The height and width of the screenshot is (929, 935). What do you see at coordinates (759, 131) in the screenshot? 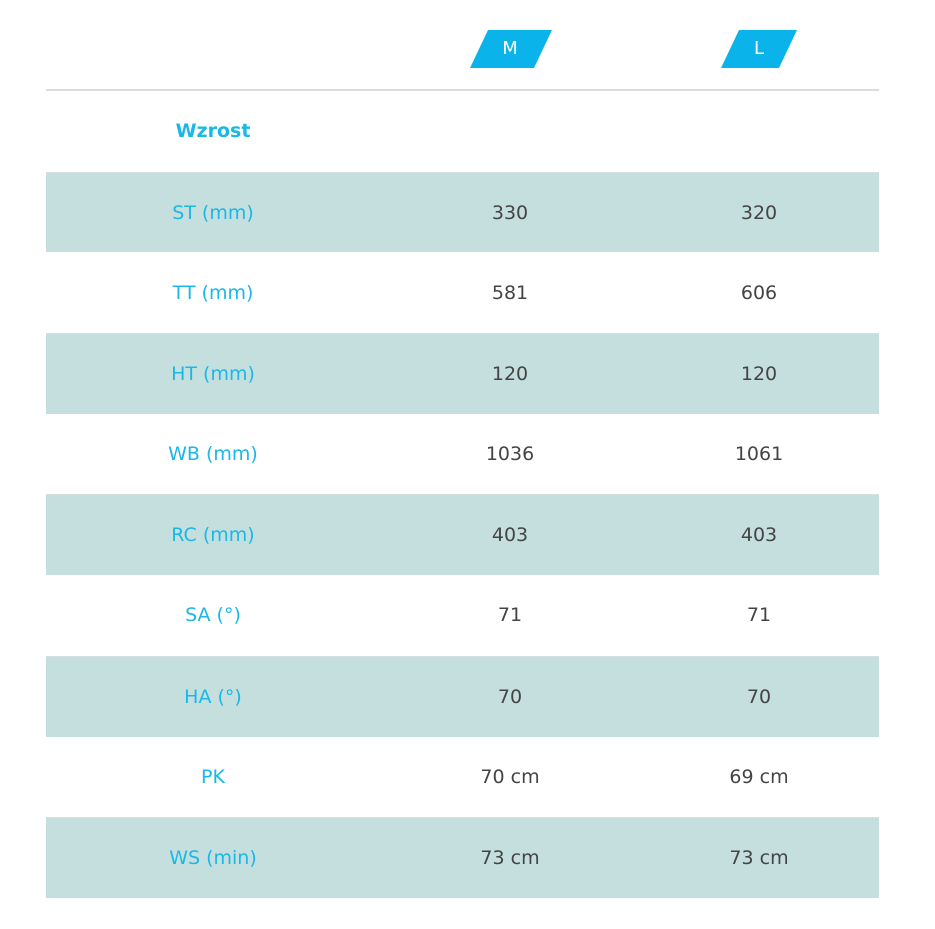
I see `value-l` at bounding box center [759, 131].